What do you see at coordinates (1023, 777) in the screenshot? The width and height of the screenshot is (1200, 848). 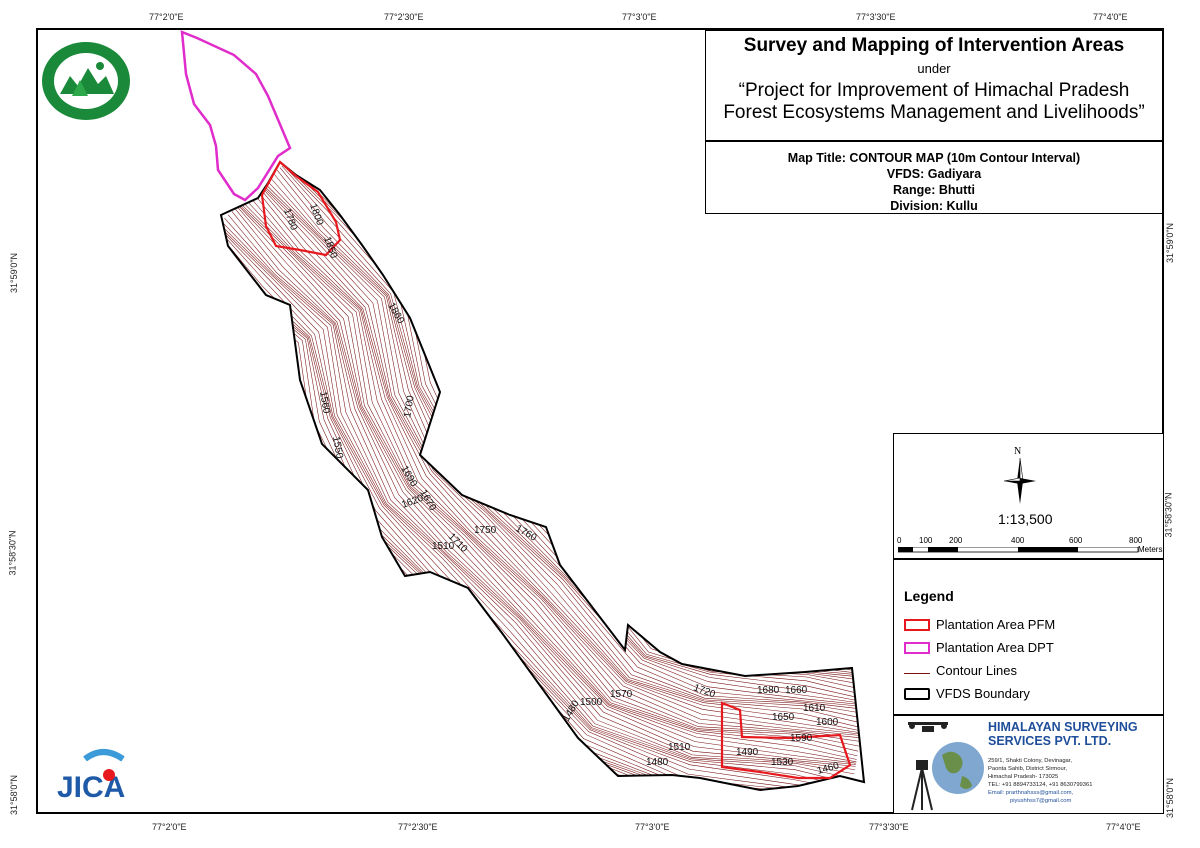 I see `address-line-3: Himachal Pradesh- 173025` at bounding box center [1023, 777].